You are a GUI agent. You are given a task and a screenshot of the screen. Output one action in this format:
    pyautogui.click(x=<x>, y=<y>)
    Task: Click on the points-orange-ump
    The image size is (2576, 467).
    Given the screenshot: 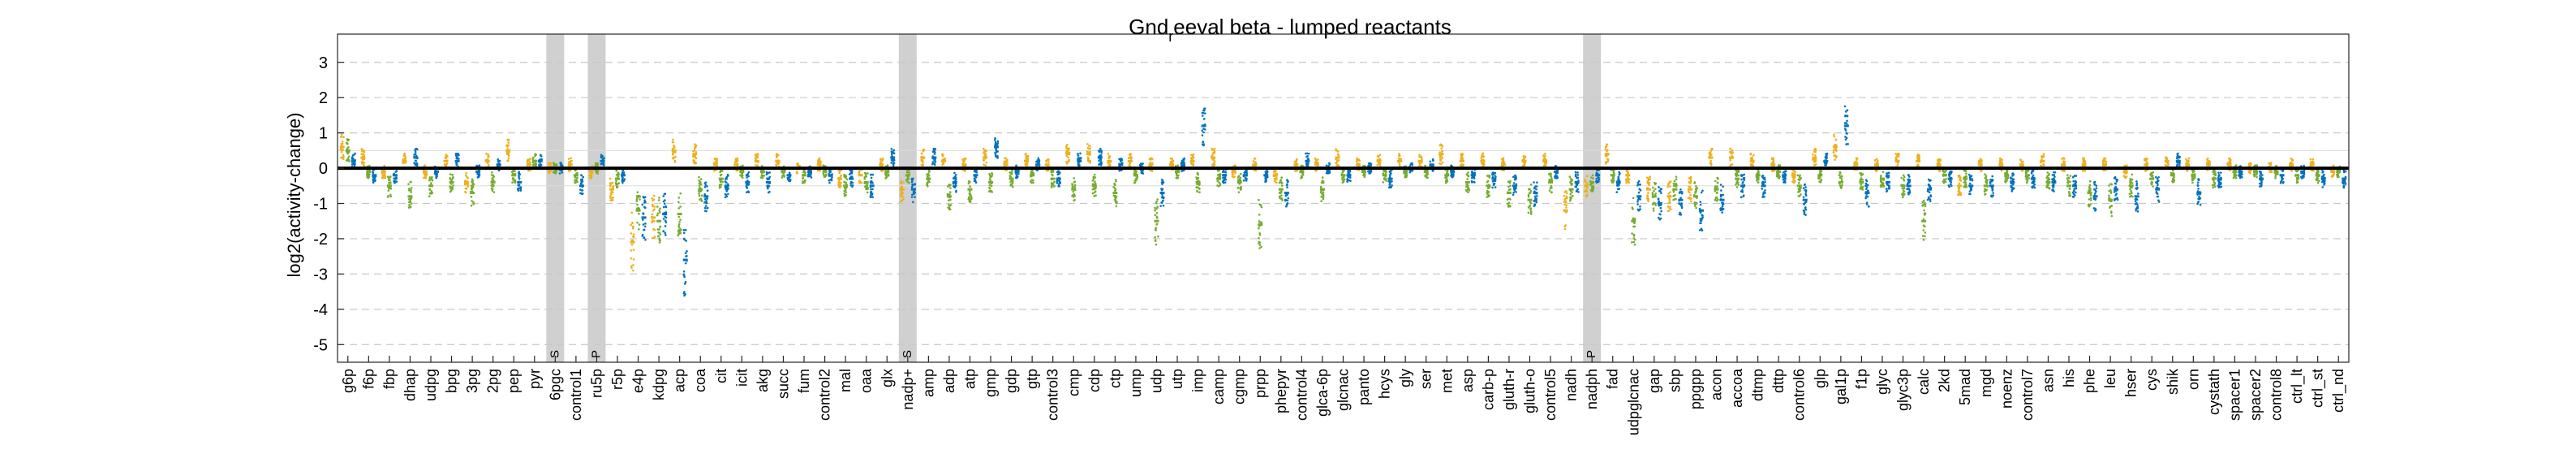 What is the action you would take?
    pyautogui.click(x=1130, y=162)
    